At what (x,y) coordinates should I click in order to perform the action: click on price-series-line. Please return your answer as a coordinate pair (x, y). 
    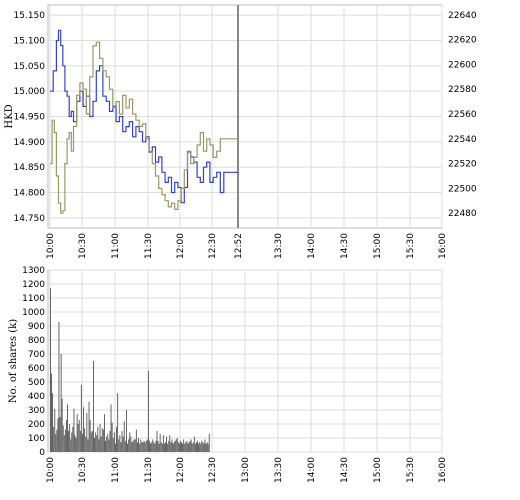
    Looking at the image, I should click on (144, 116).